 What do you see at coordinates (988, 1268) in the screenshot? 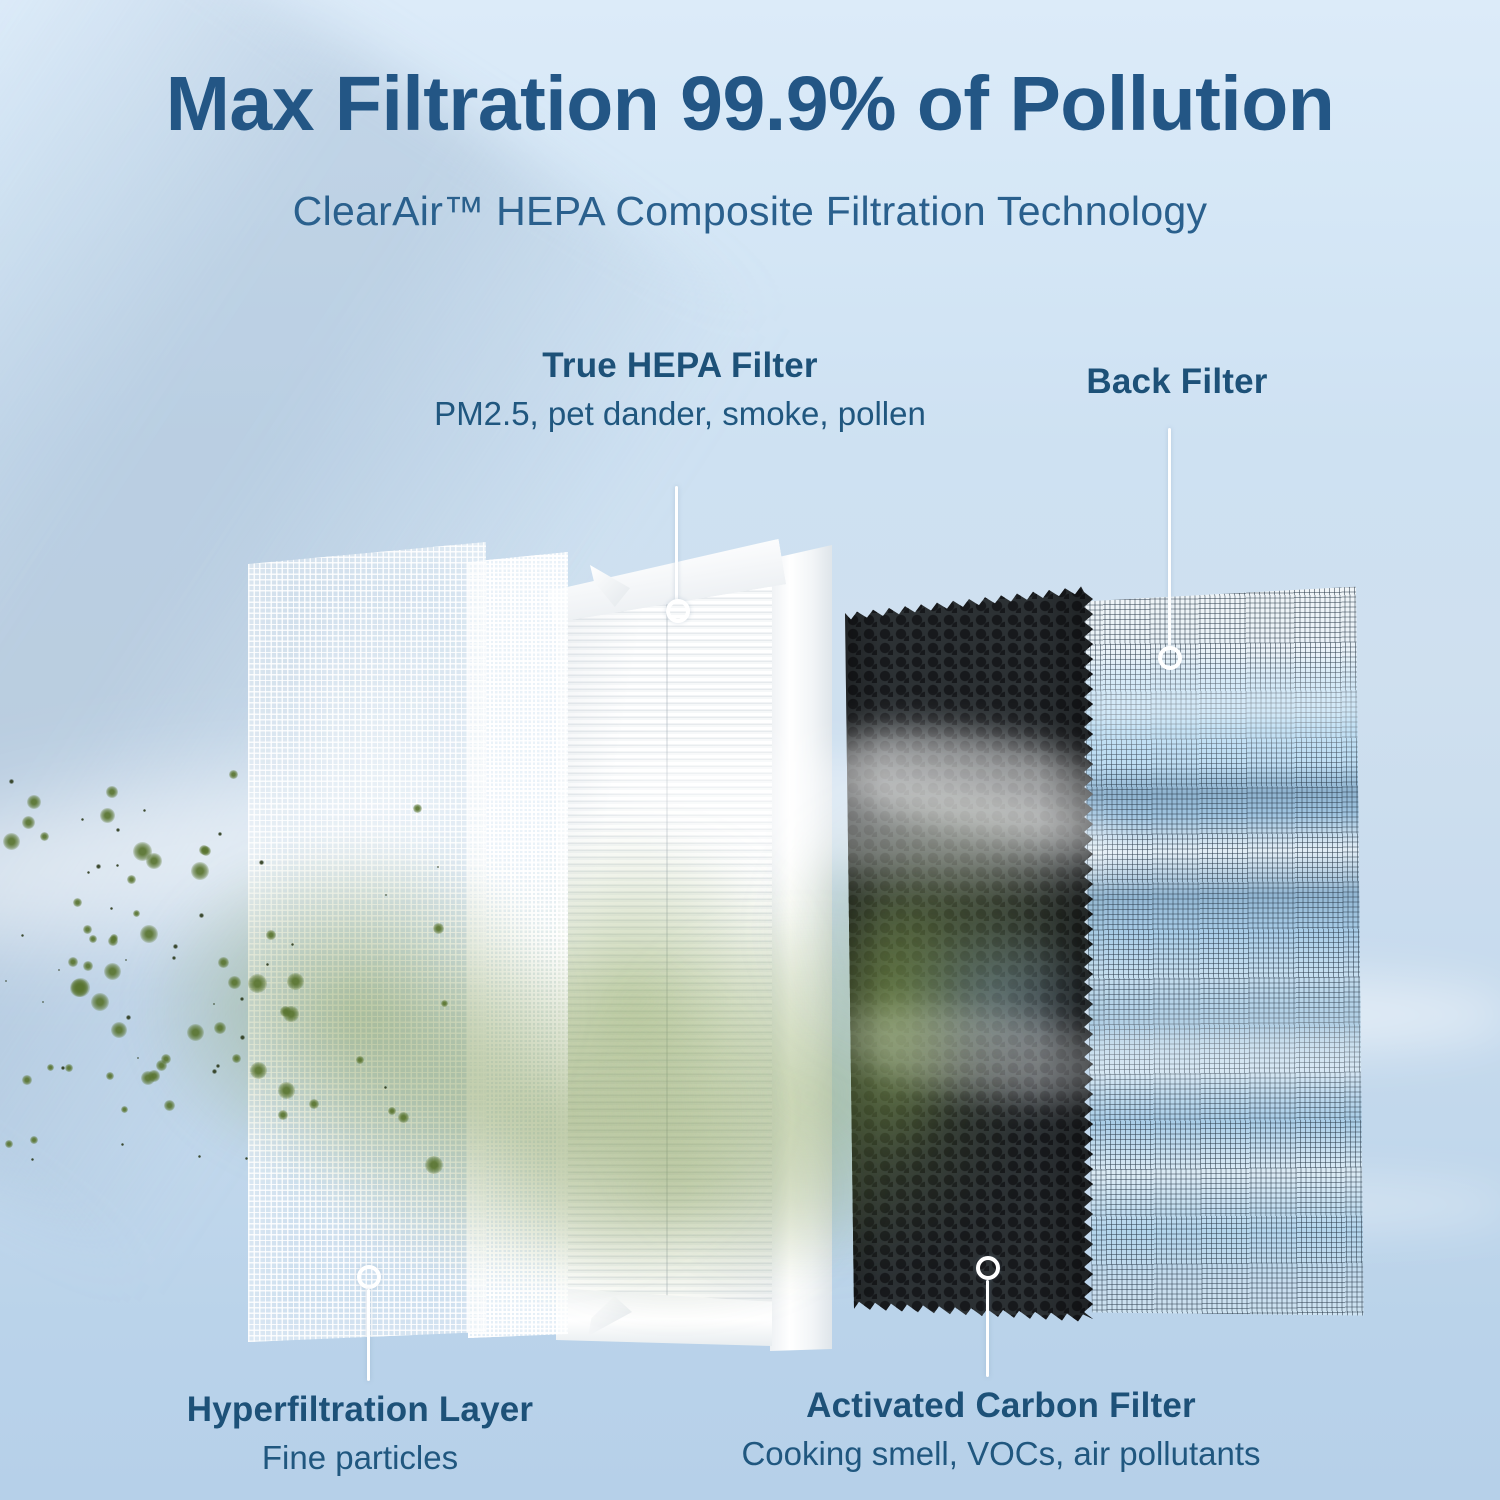
I see `callout-marker-activated-carbon` at bounding box center [988, 1268].